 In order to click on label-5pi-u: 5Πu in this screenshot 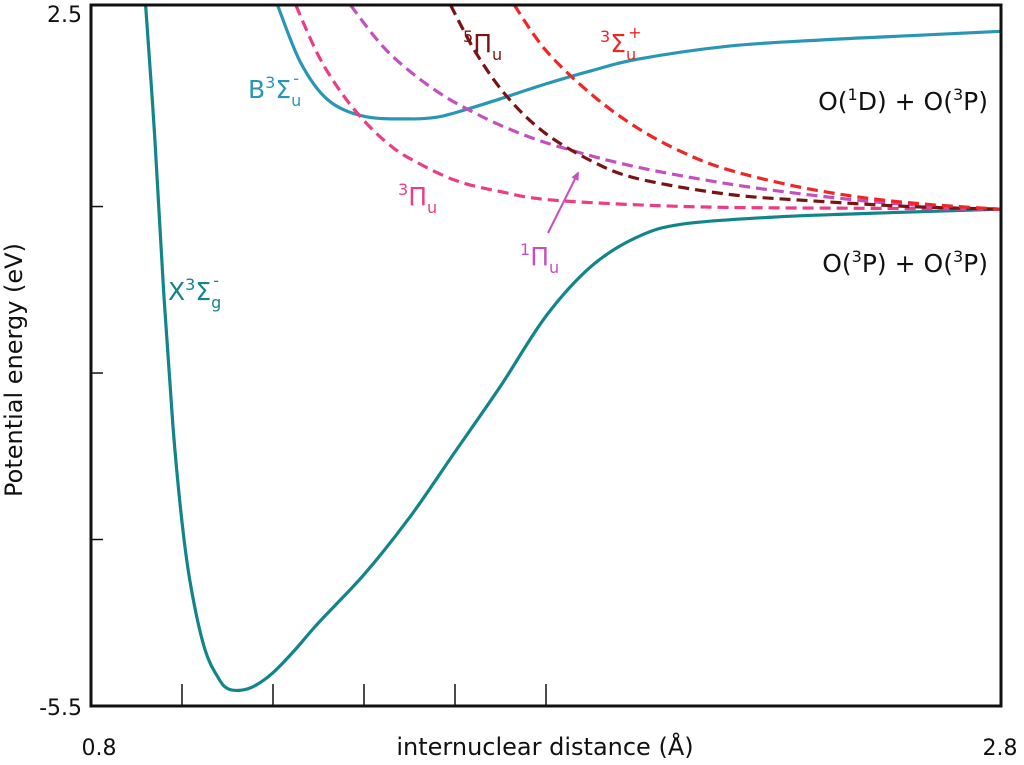, I will do `click(482, 45)`.